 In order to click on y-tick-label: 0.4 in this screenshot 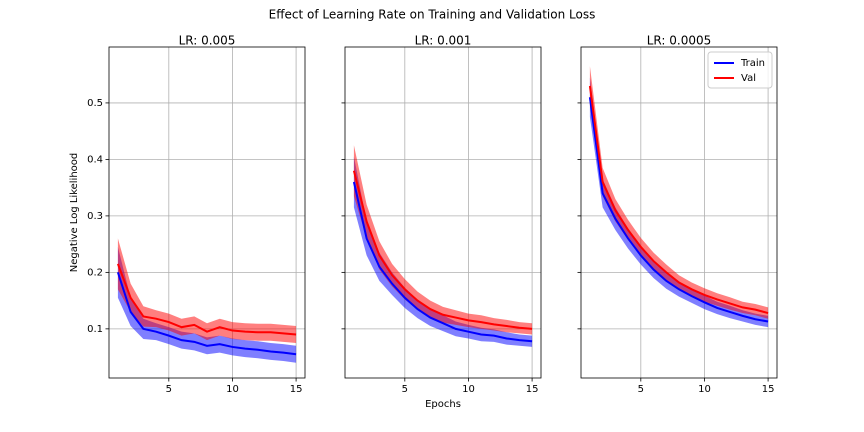, I will do `click(95, 159)`.